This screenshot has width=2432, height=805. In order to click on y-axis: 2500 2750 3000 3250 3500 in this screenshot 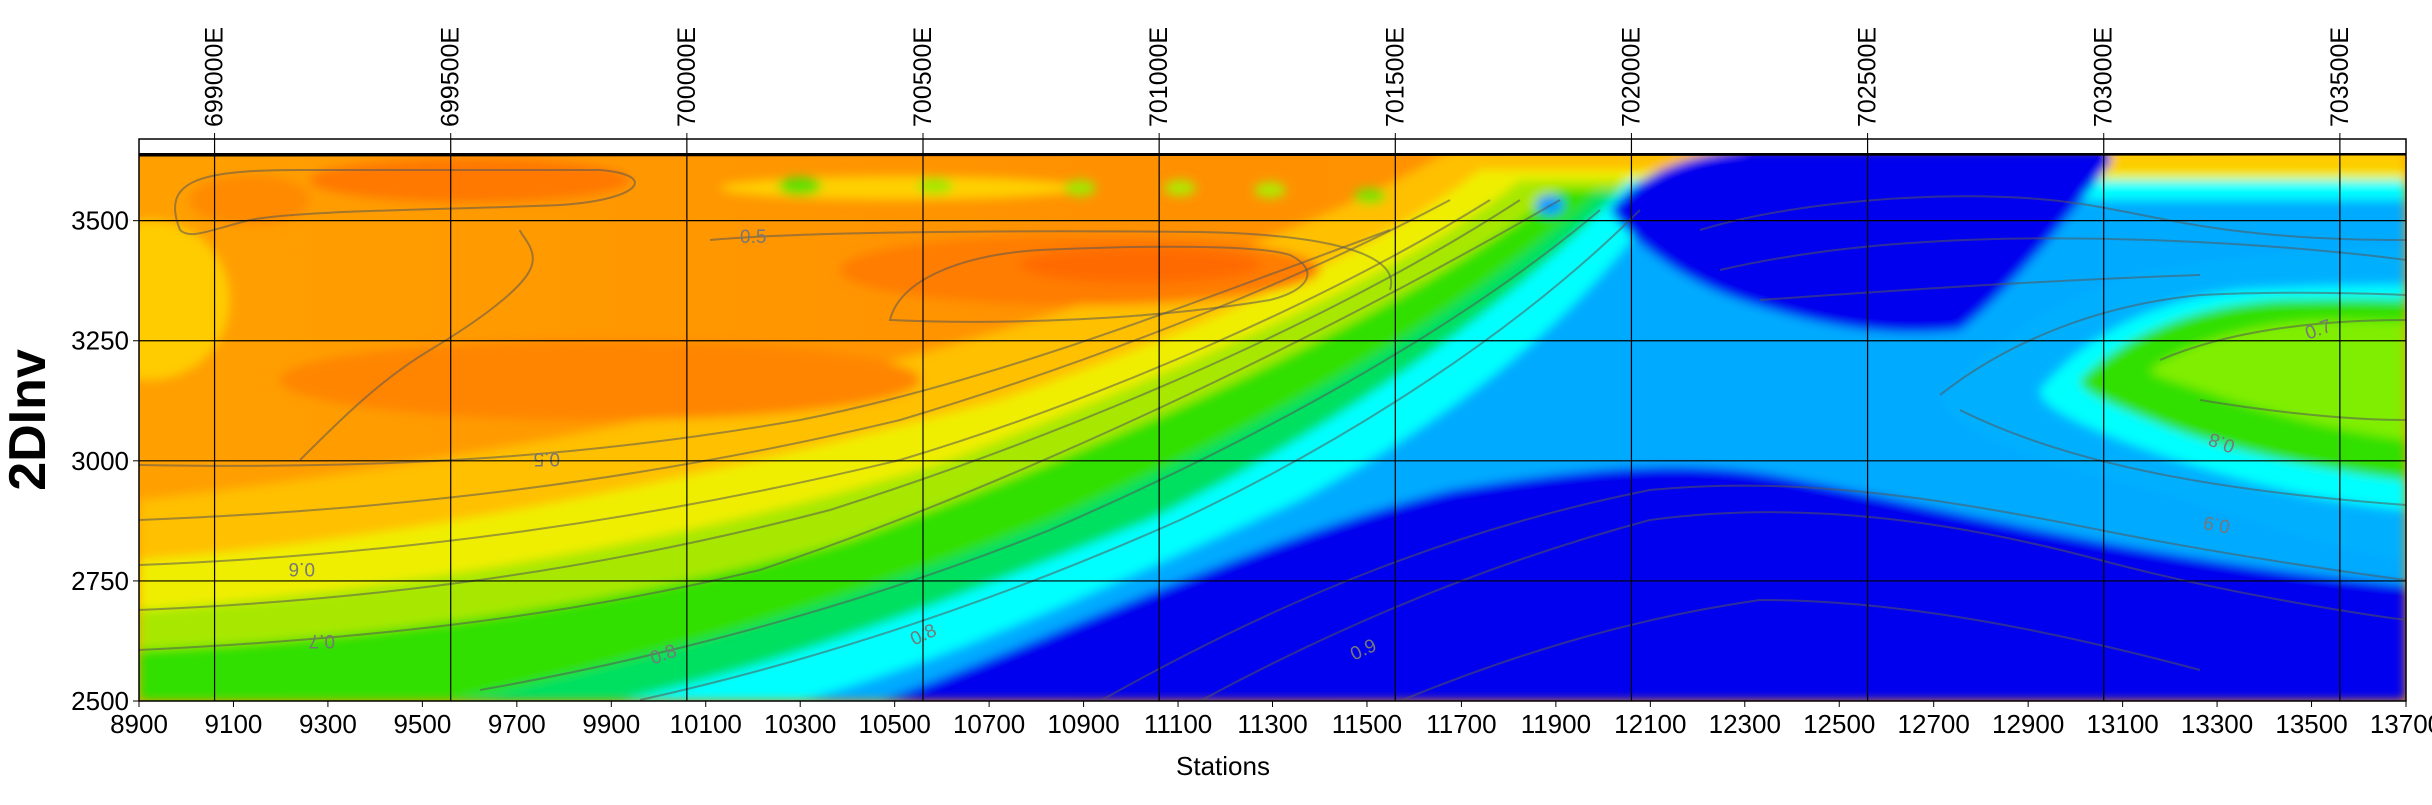, I will do `click(105, 461)`.